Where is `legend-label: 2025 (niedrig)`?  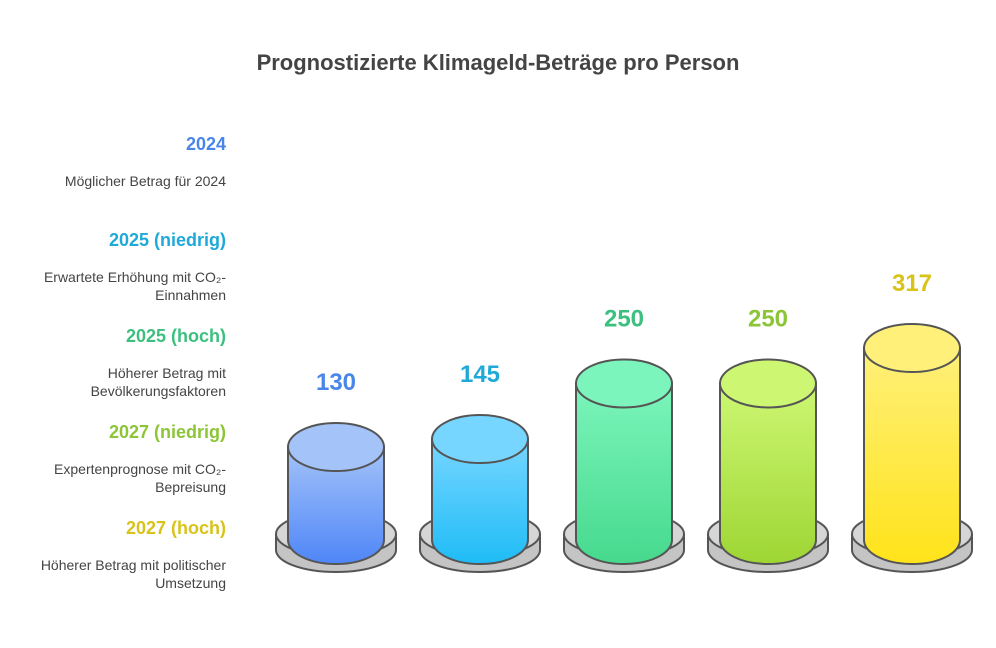
legend-label: 2025 (niedrig) is located at coordinates (167, 240).